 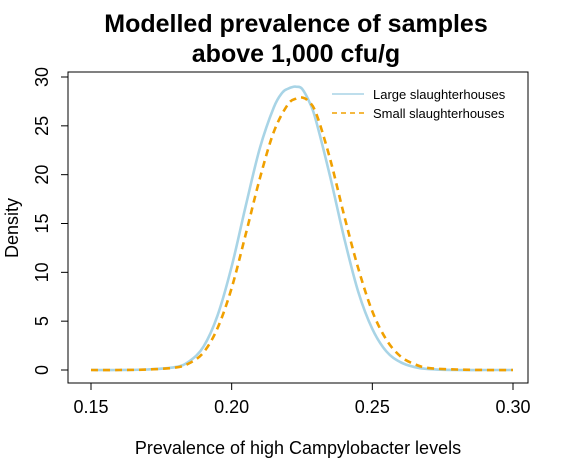 What do you see at coordinates (295, 24) in the screenshot?
I see `chart-title: Modelled prevalence of samples` at bounding box center [295, 24].